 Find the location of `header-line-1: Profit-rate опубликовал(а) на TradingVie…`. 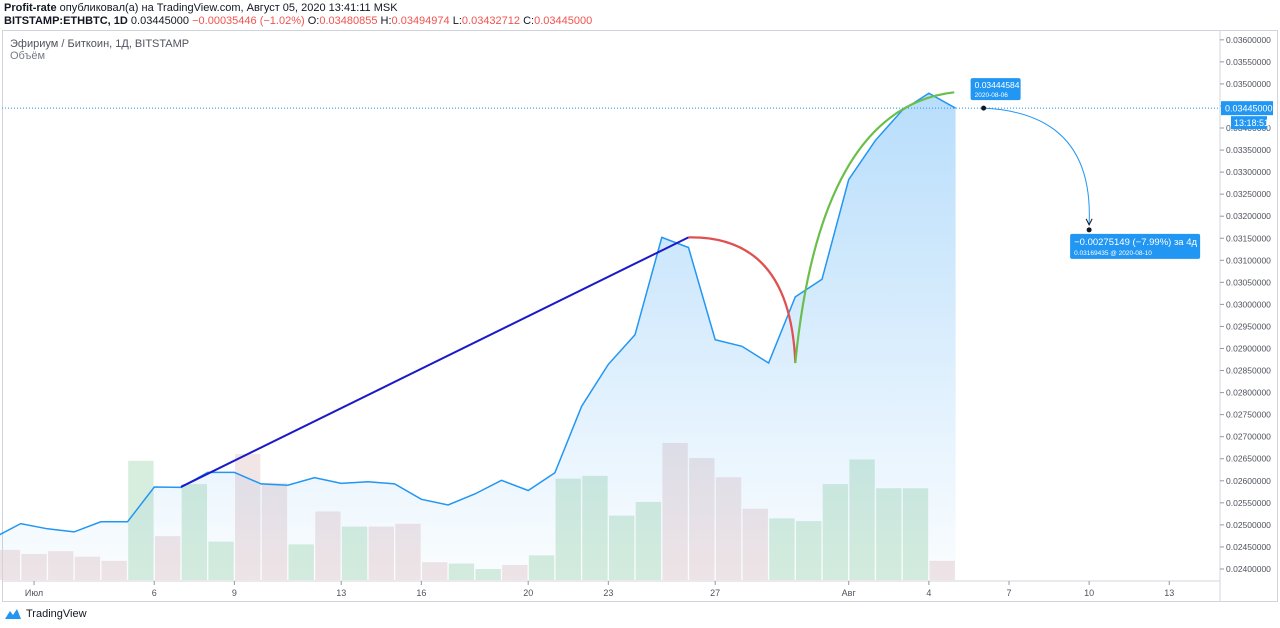

header-line-1: Profit-rate опубликовал(а) на TradingVie… is located at coordinates (201, 8).